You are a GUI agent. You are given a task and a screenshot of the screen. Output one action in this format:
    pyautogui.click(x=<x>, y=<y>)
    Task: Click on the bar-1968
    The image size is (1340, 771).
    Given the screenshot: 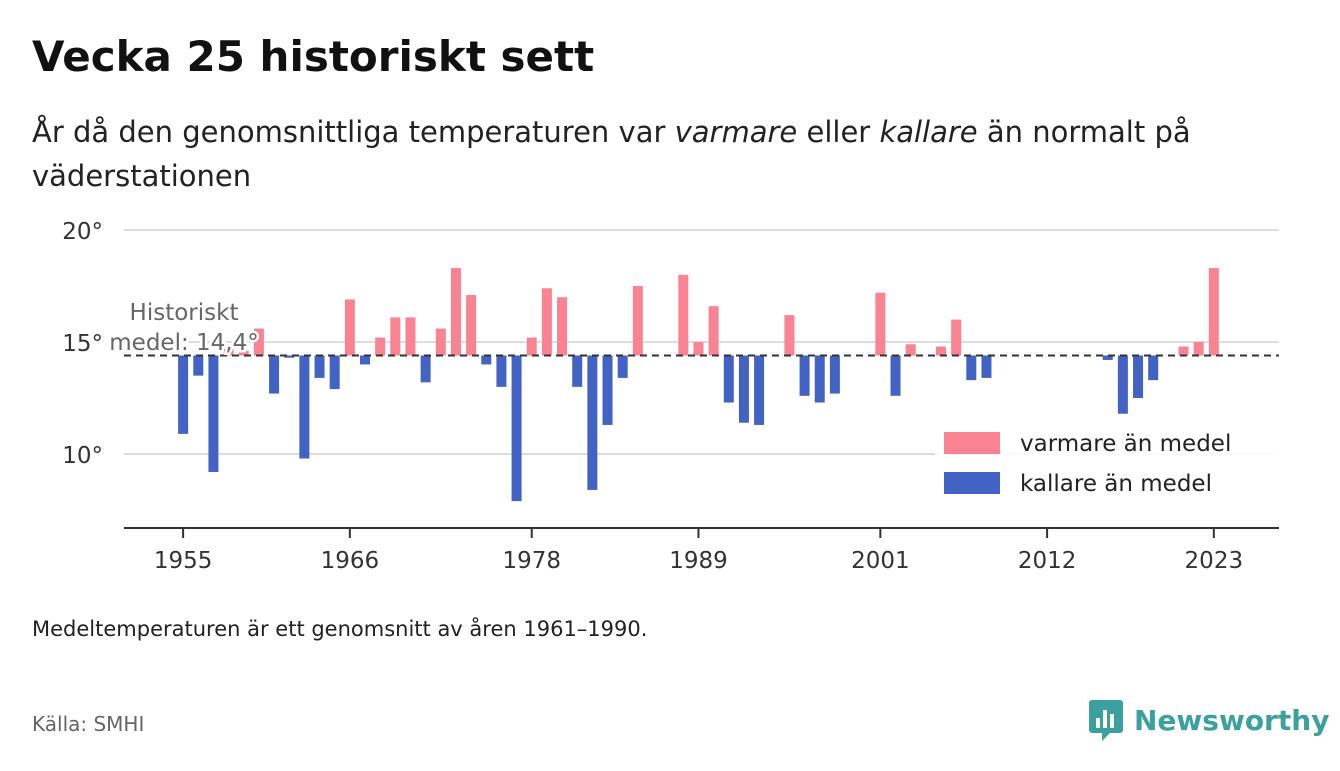 What is the action you would take?
    pyautogui.click(x=380, y=346)
    